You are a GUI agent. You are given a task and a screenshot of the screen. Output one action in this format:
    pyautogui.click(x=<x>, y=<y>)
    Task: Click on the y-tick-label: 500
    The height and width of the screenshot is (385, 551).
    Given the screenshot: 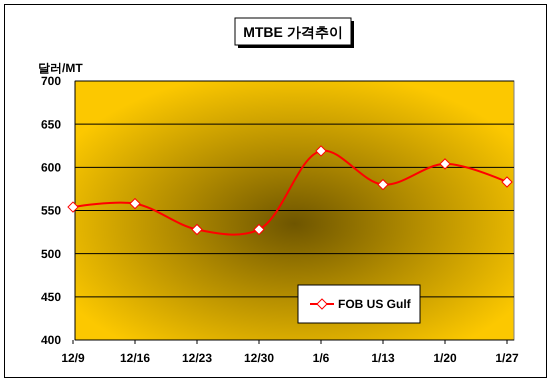 What is the action you would take?
    pyautogui.click(x=51, y=253)
    